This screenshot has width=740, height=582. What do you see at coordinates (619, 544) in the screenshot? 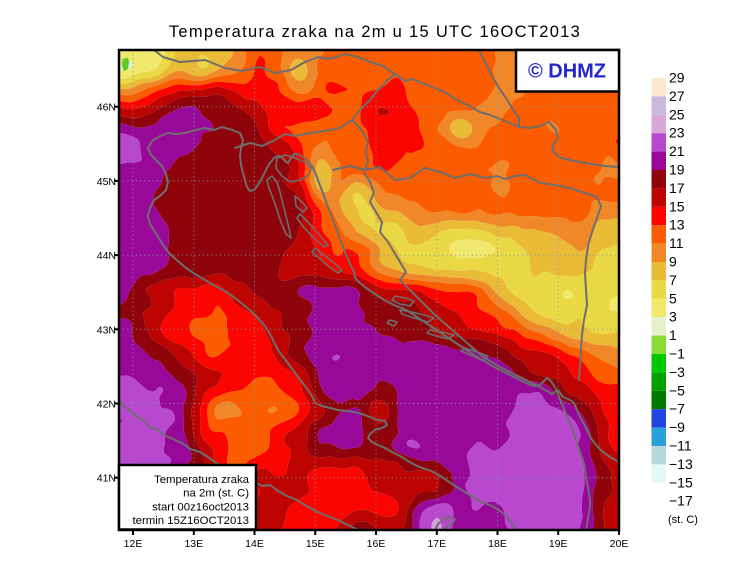
I see `svg-text: 20E` at bounding box center [619, 544].